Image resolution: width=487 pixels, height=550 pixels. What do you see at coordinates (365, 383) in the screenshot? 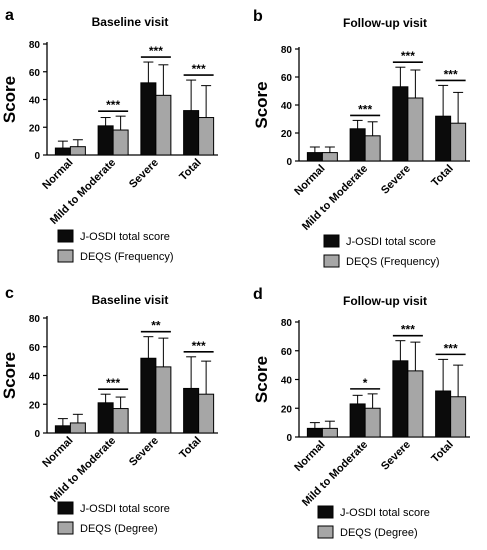
I see `significance-marker: *` at bounding box center [365, 383].